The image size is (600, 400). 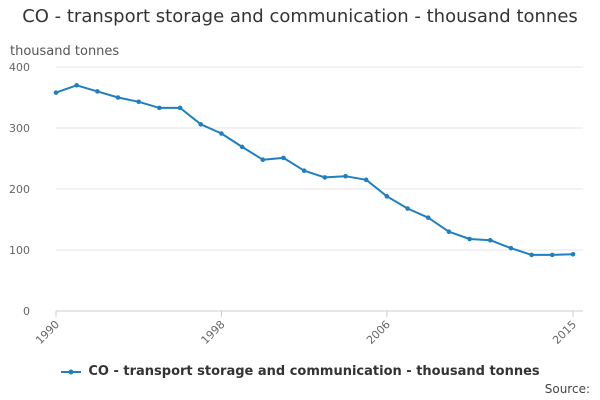 What do you see at coordinates (564, 332) in the screenshot?
I see `x-tick-label: 2015` at bounding box center [564, 332].